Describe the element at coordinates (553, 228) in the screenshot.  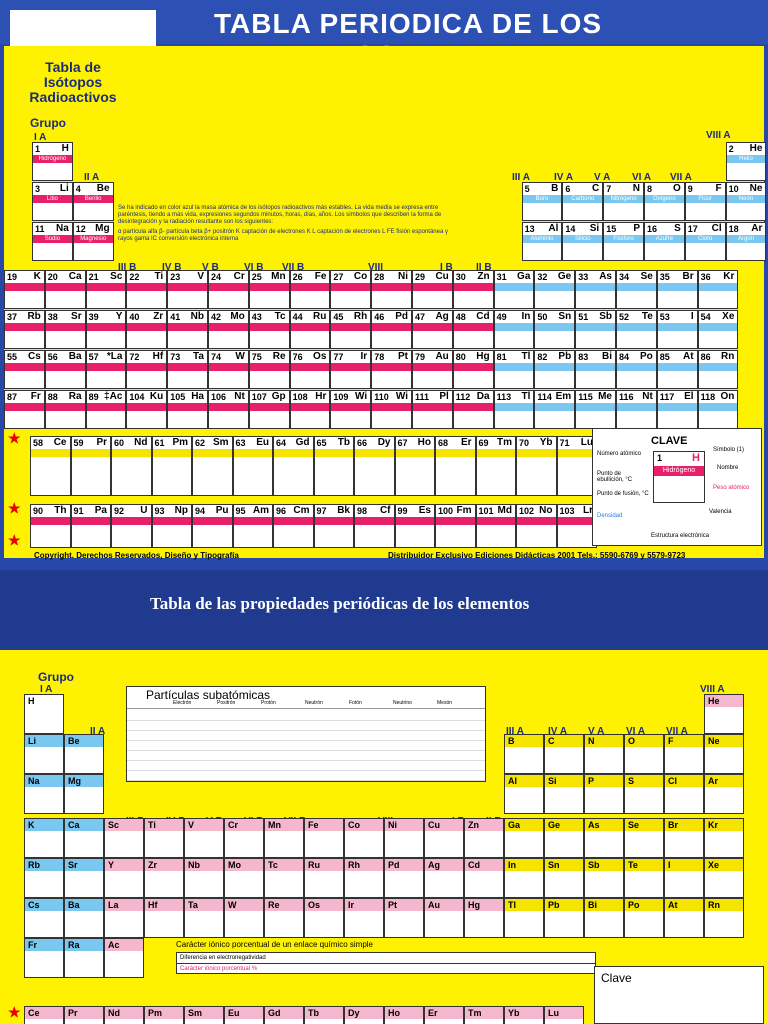
I see `element-symbol: Al` at that location.